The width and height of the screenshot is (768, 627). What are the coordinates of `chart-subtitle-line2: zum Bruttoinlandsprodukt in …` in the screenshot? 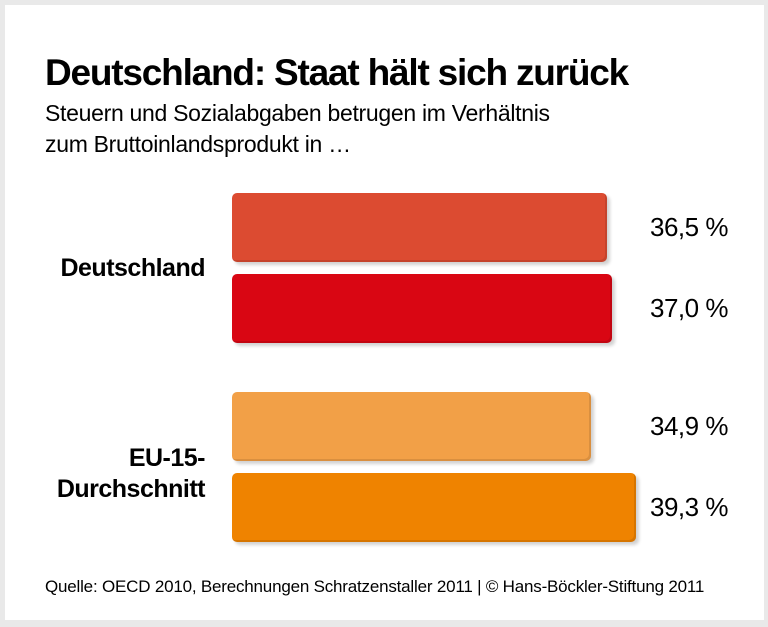 It's located at (198, 144).